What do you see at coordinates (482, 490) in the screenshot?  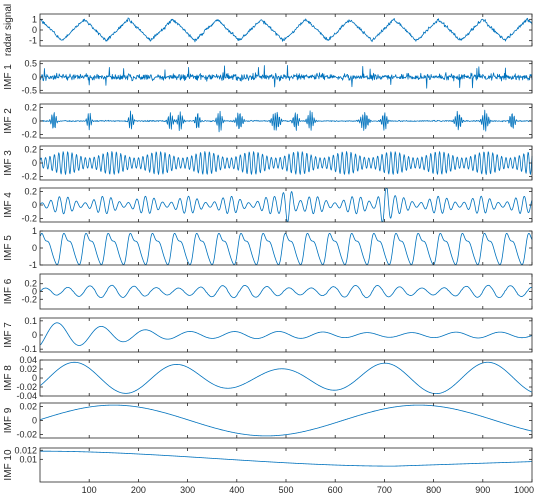 I see `xtick-label: 900` at bounding box center [482, 490].